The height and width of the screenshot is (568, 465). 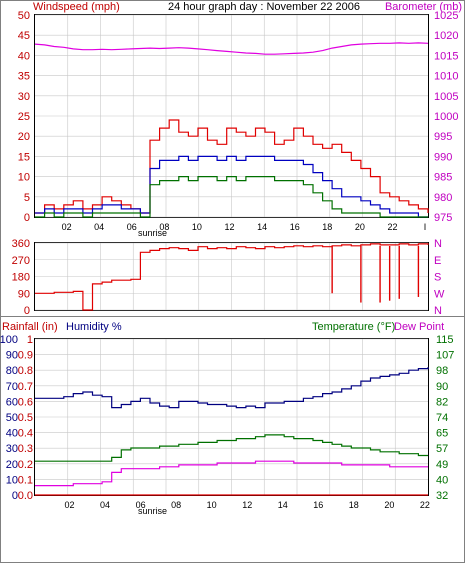 What do you see at coordinates (389, 505) in the screenshot?
I see `humidity-xtick: 20` at bounding box center [389, 505].